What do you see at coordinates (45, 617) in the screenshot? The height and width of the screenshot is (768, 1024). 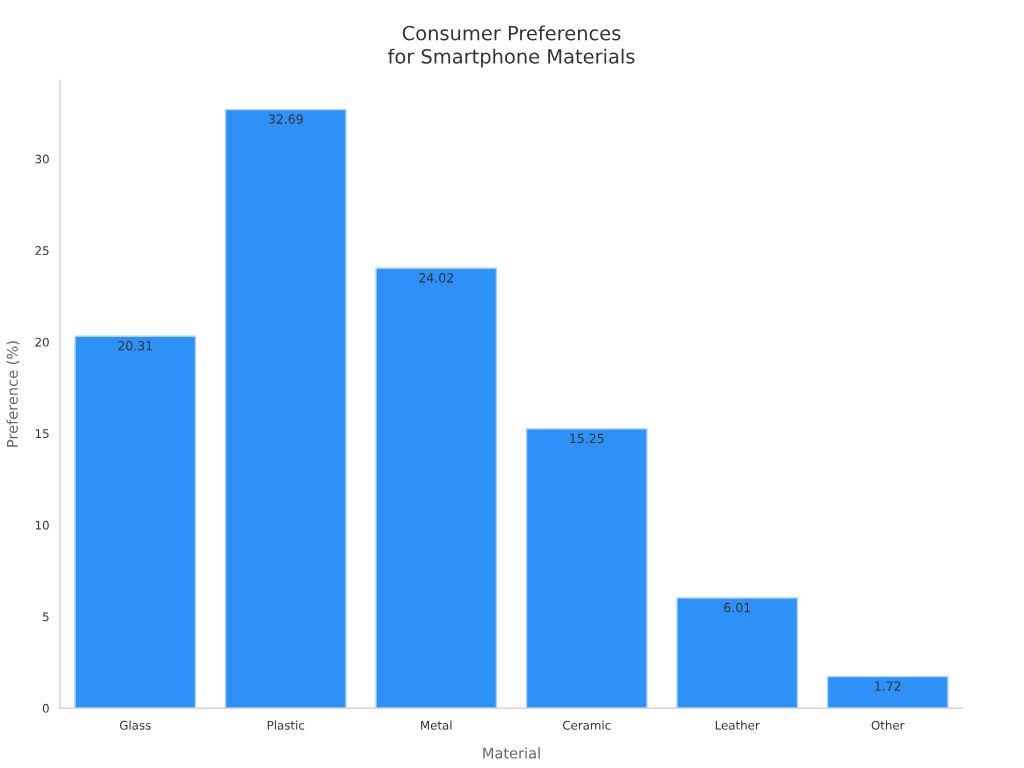 I see `y-tick-label: 5` at bounding box center [45, 617].